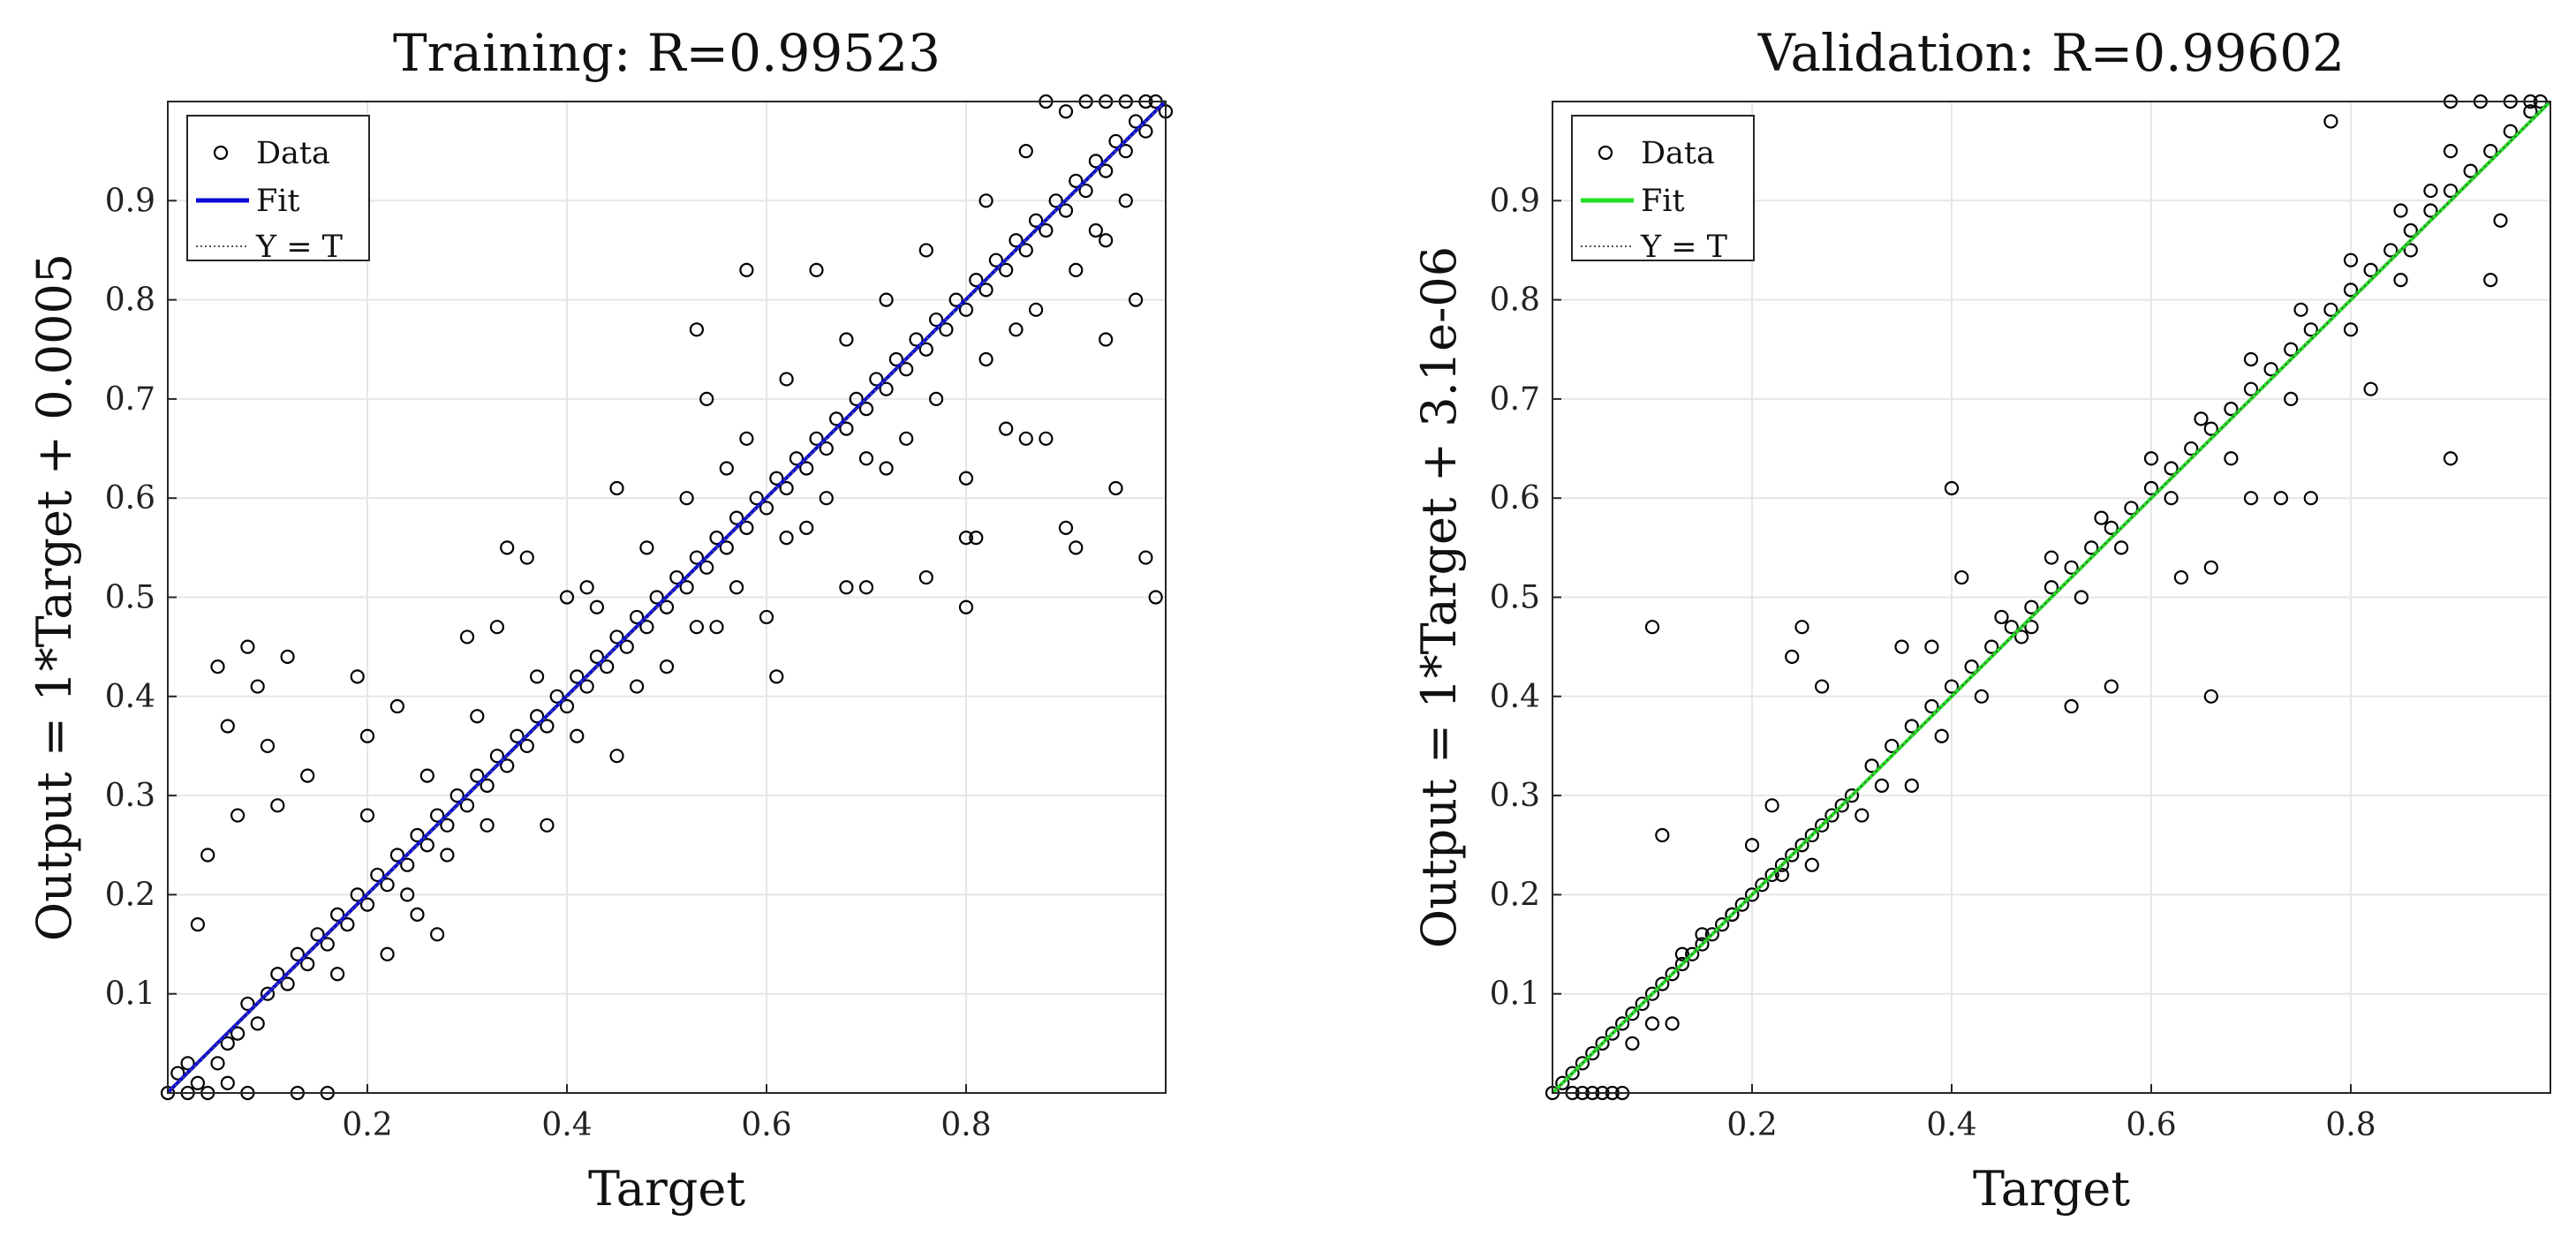  What do you see at coordinates (293, 153) in the screenshot?
I see `training-legend-data: Data` at bounding box center [293, 153].